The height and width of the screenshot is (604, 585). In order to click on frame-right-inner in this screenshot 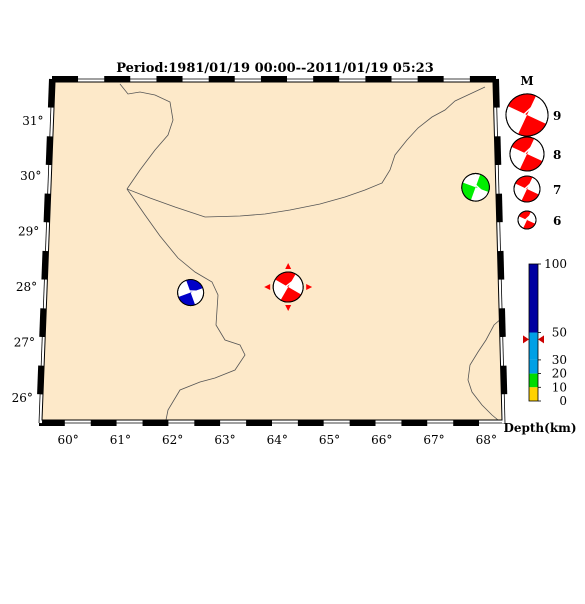, I will do `click(500, 251)`.